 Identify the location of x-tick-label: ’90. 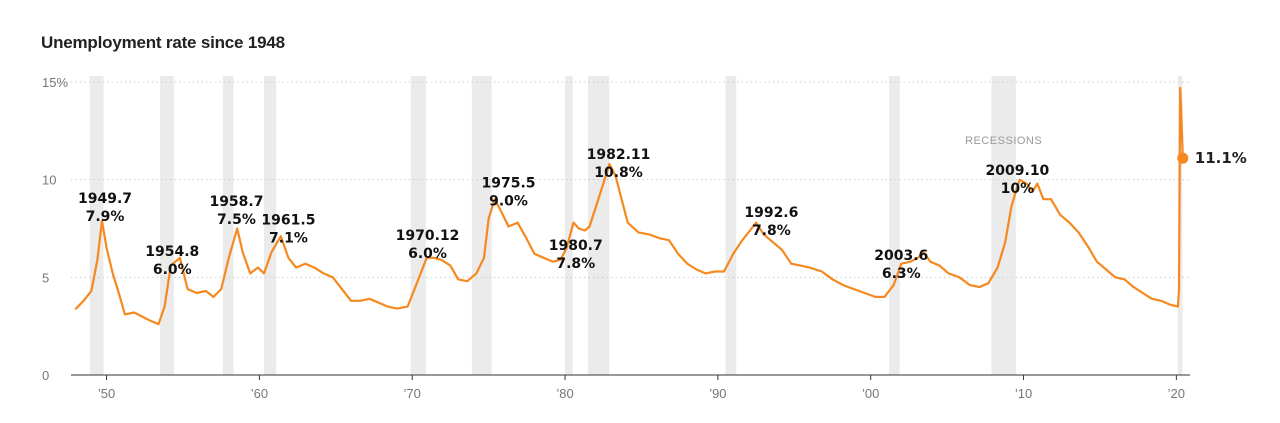
(717, 393).